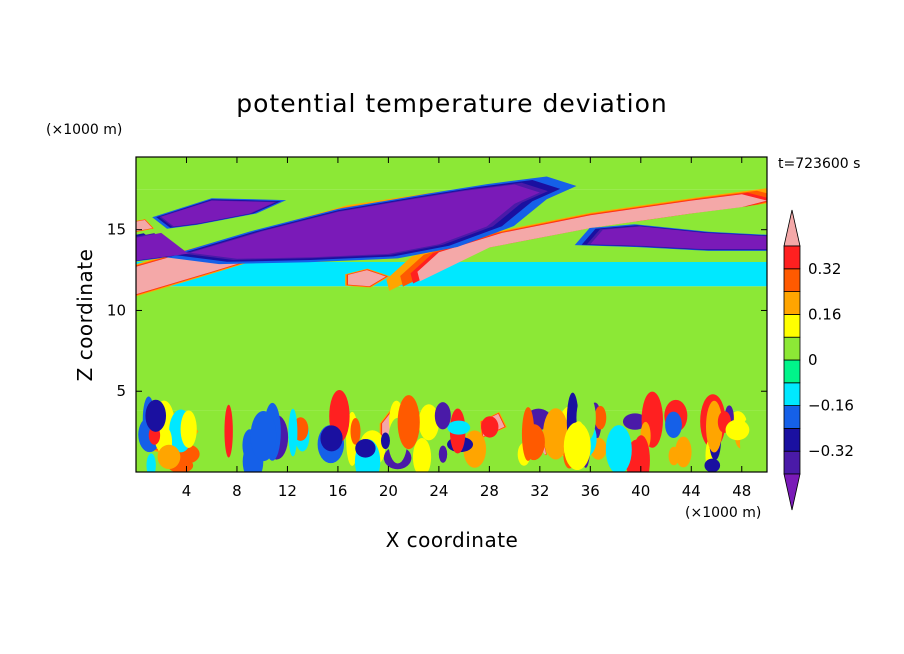  What do you see at coordinates (85, 315) in the screenshot?
I see `y-axis-title: Z coordinate` at bounding box center [85, 315].